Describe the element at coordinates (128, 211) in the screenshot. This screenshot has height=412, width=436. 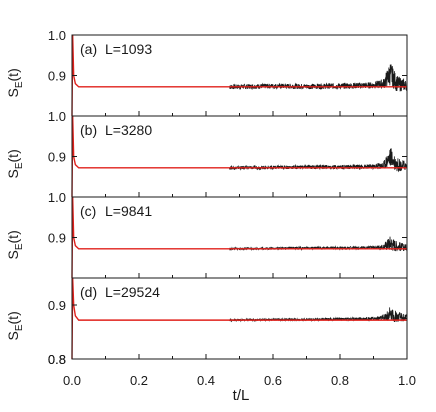
I see `panel-annotation: L=9841` at that location.